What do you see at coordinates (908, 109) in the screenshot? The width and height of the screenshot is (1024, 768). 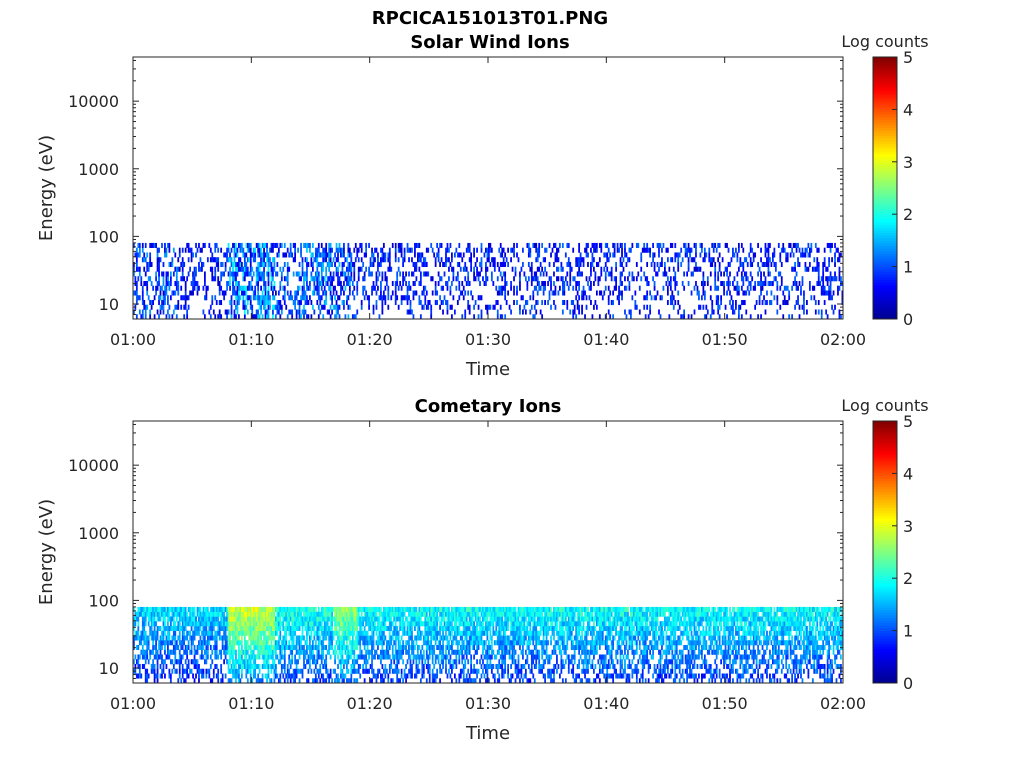 I see `colorbar-tick-label: 4` at bounding box center [908, 109].